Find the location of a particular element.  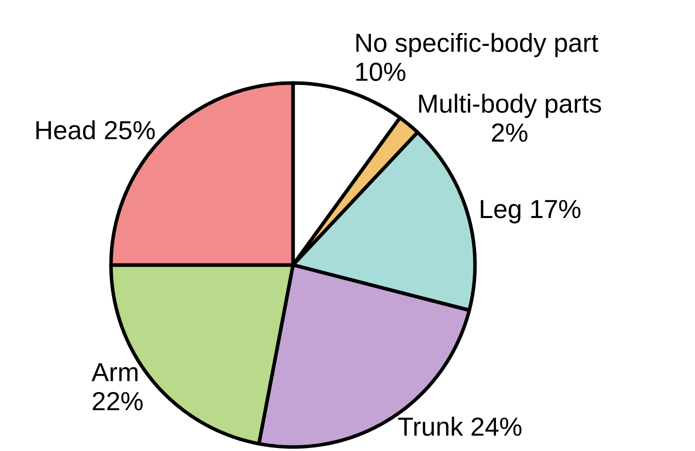

slice-label: Multi-body parts is located at coordinates (510, 106).